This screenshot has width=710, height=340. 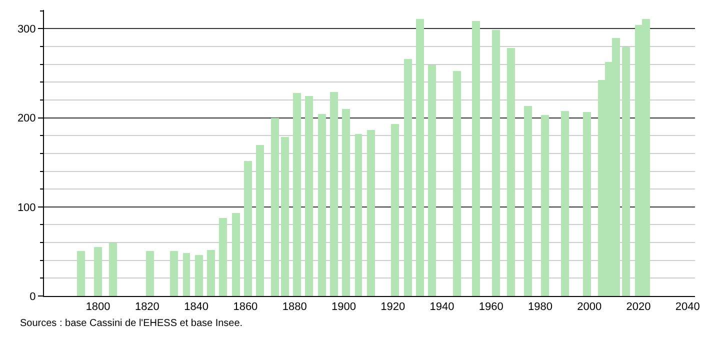 What do you see at coordinates (98, 307) in the screenshot?
I see `x-tick-label: 1800` at bounding box center [98, 307].